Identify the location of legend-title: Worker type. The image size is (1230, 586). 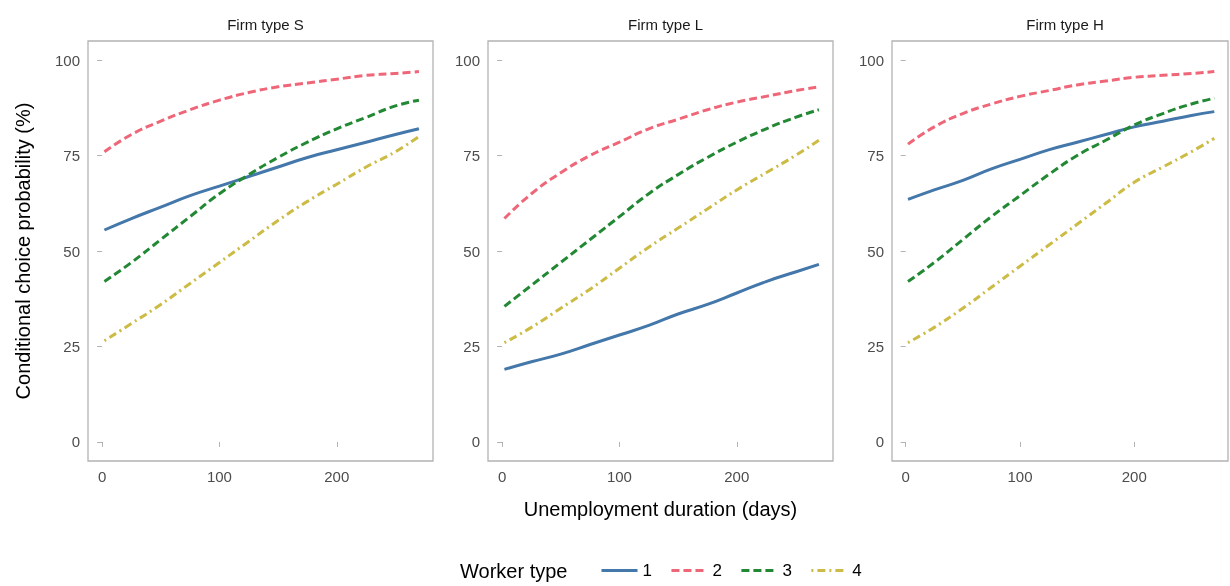
(514, 571).